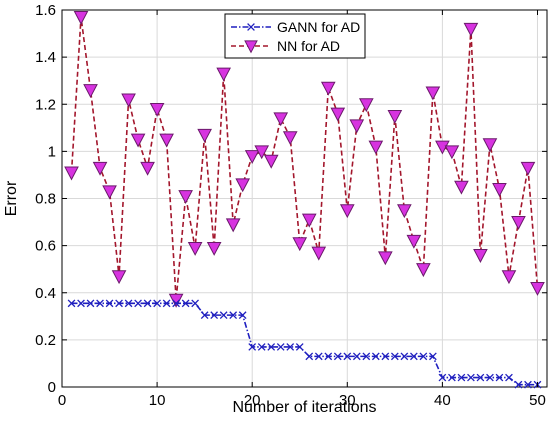 The image size is (550, 441). I want to click on gann-point-34-stroke-b, so click(385, 356).